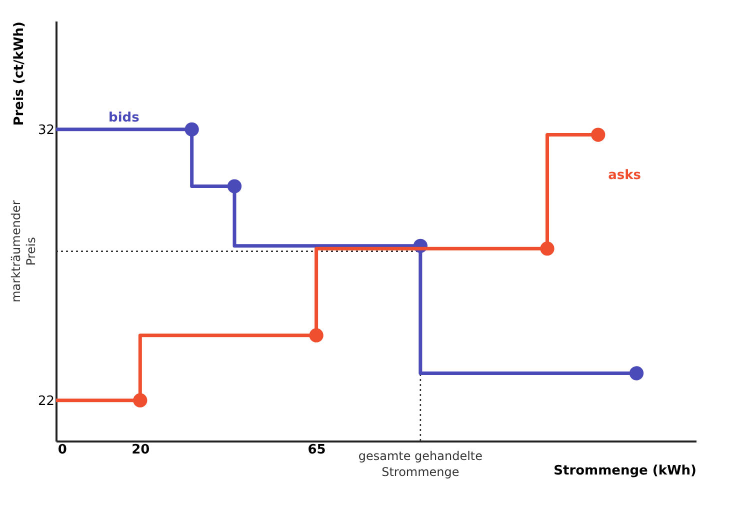  Describe the element at coordinates (420, 464) in the screenshot. I see `ref-line-label: gesamte gehandelte Strommenge` at that location.